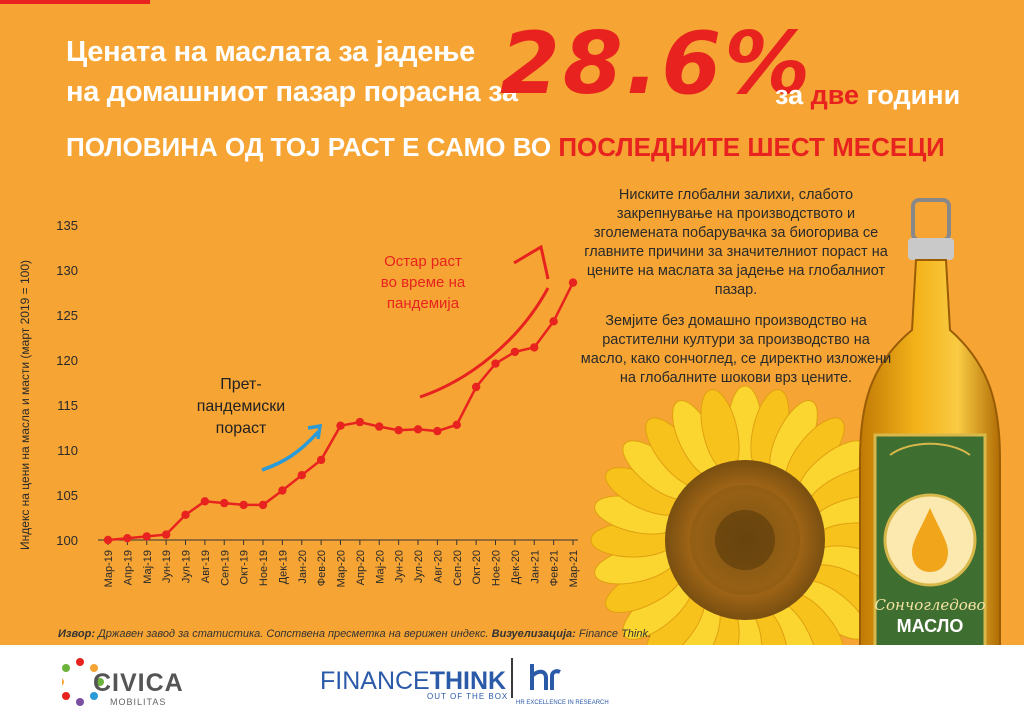 The height and width of the screenshot is (725, 1024). What do you see at coordinates (67, 315) in the screenshot?
I see `y-tick-label: 125` at bounding box center [67, 315].